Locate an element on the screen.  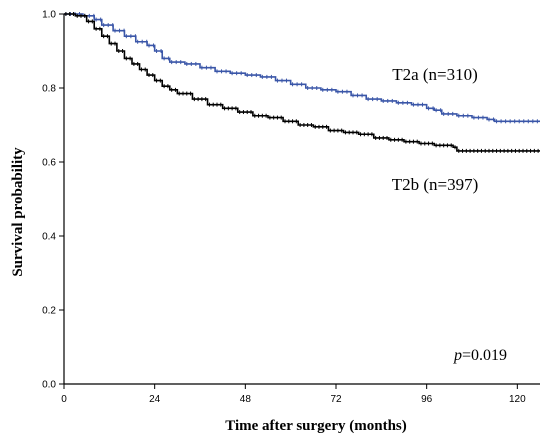
series-label-t2a: T2a (n=310) is located at coordinates (435, 74).